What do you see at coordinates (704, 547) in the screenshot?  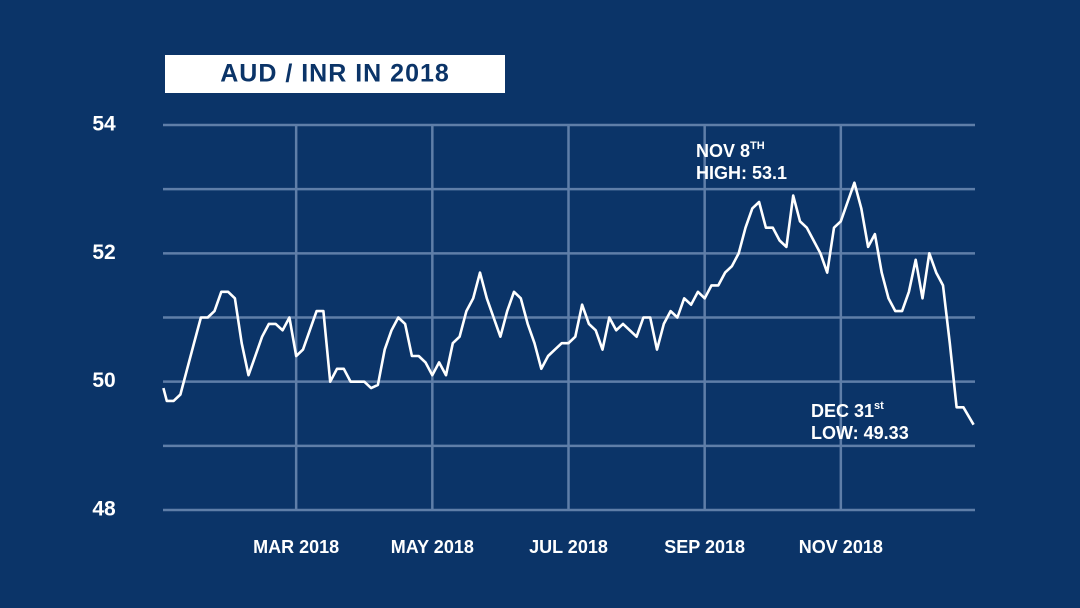 I see `x-tick-label: SEP 2018` at bounding box center [704, 547].